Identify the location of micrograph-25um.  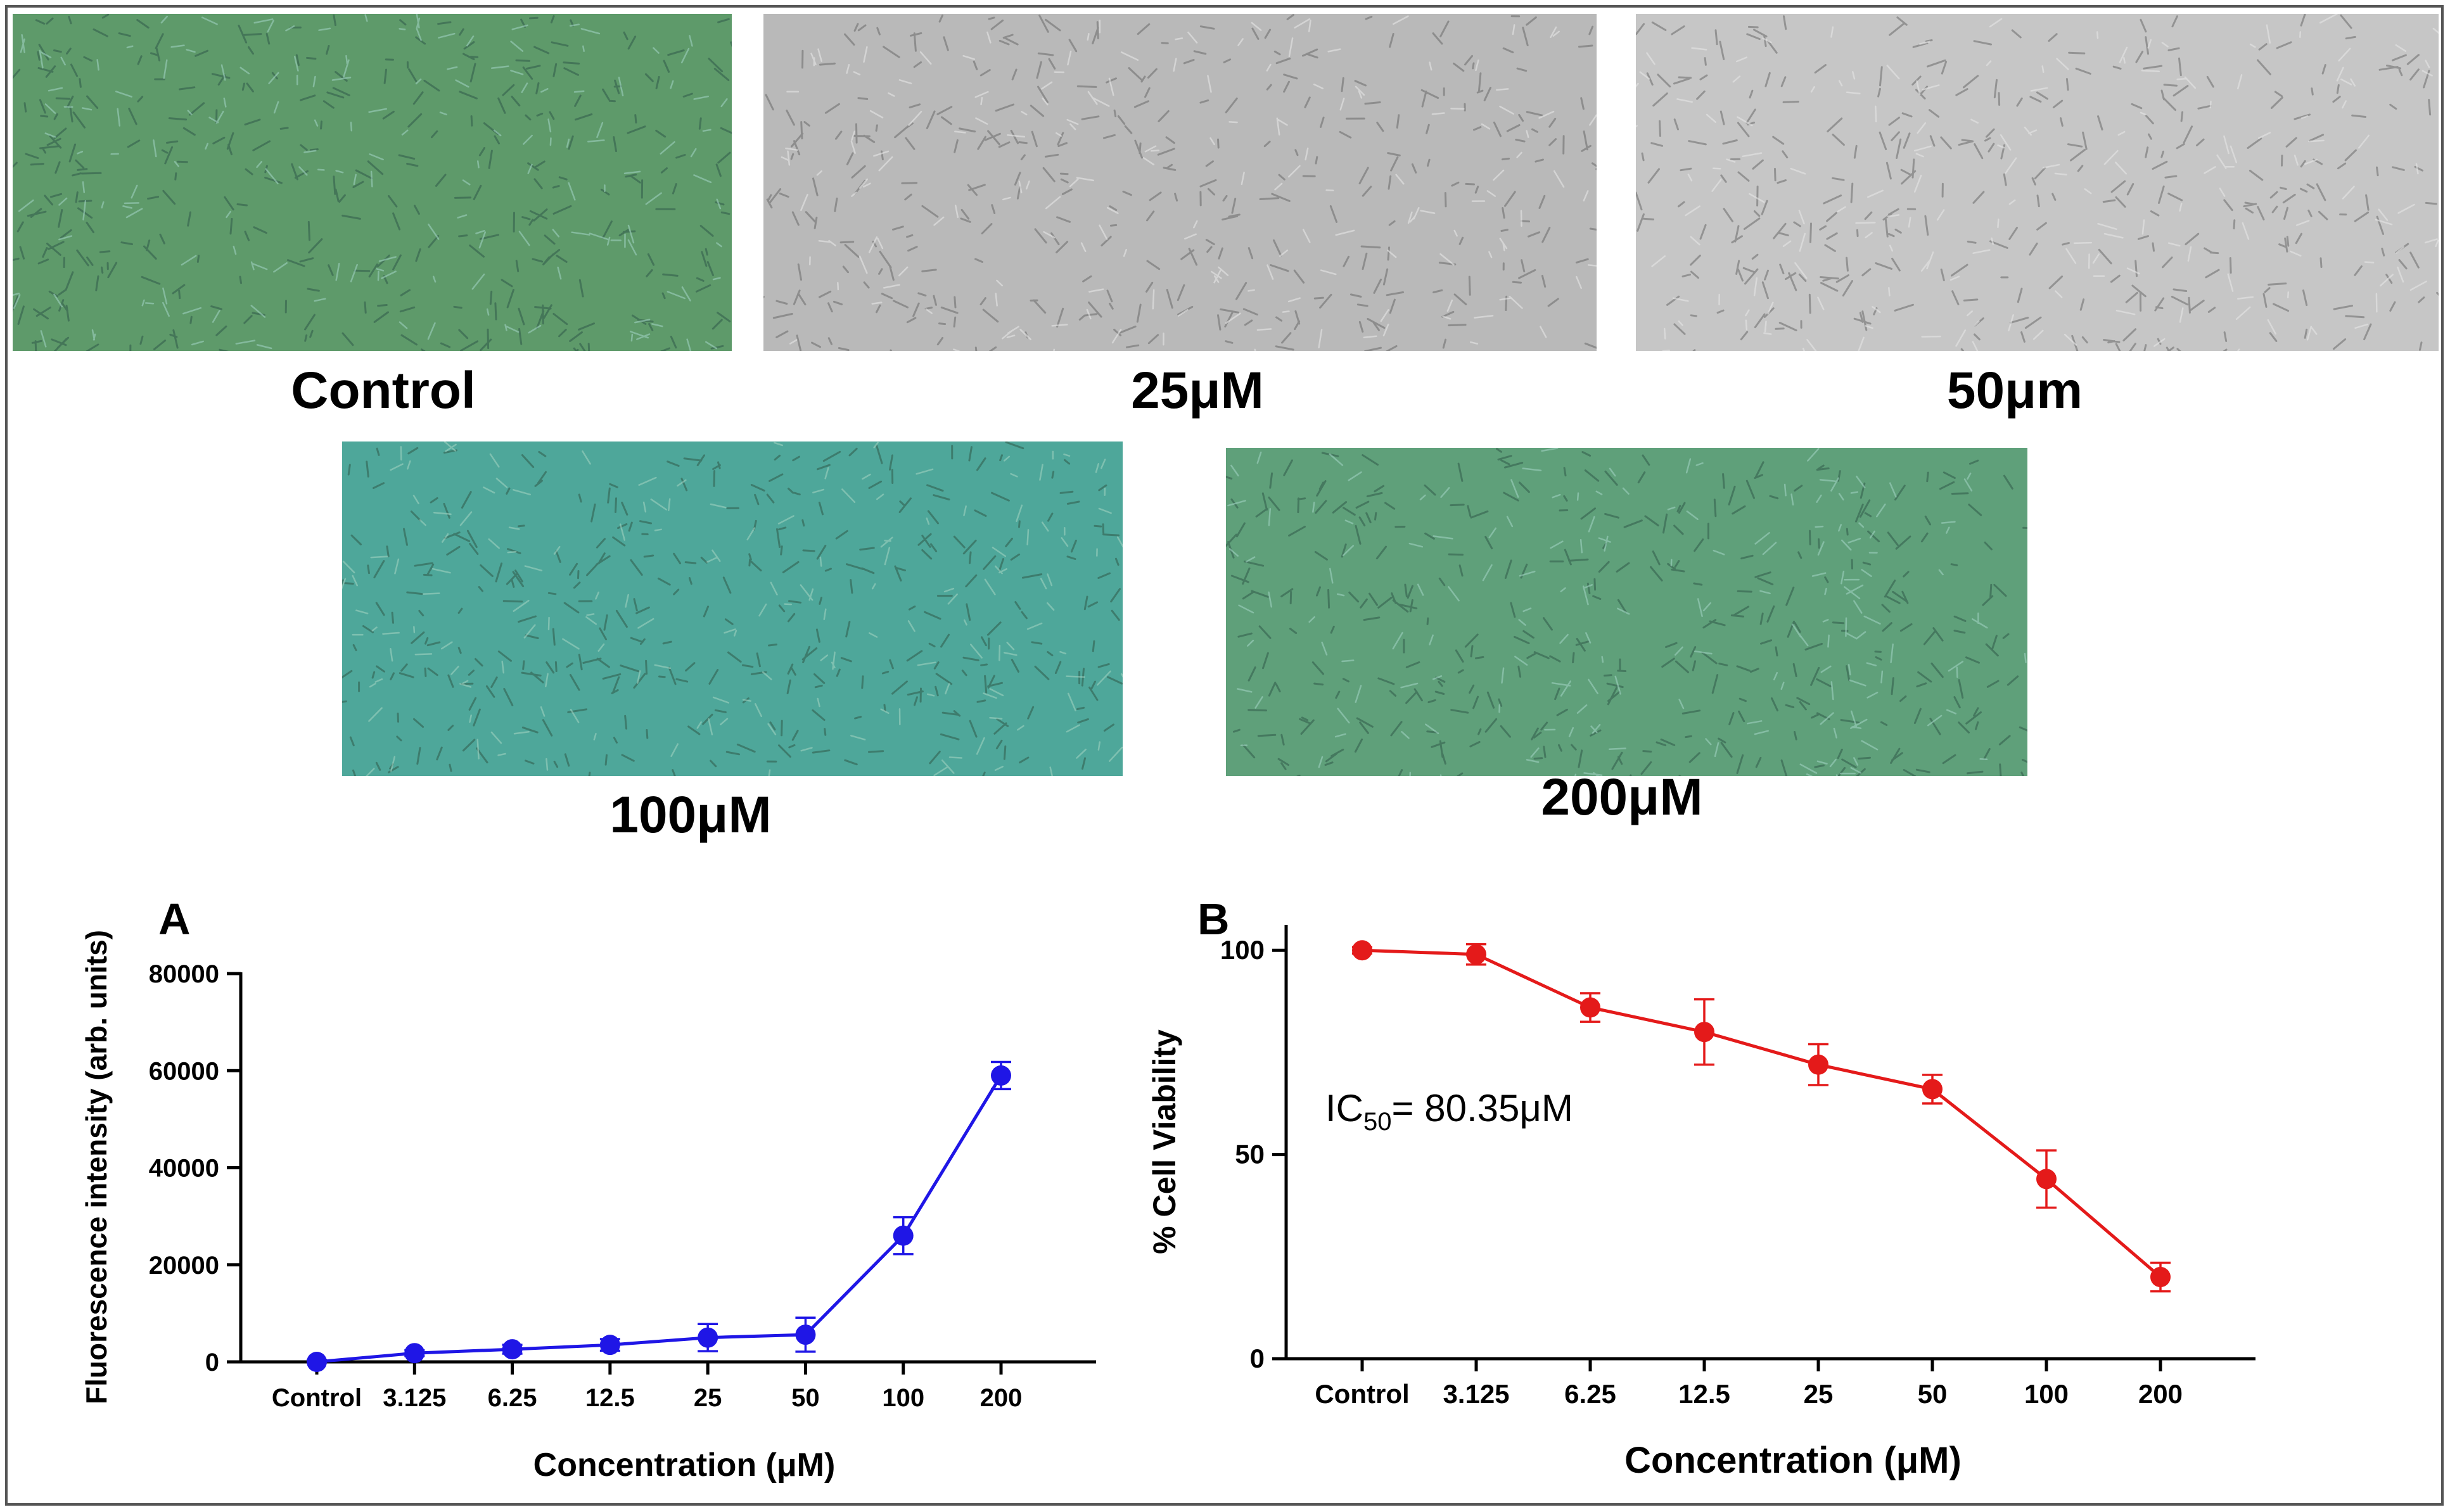
(1180, 182).